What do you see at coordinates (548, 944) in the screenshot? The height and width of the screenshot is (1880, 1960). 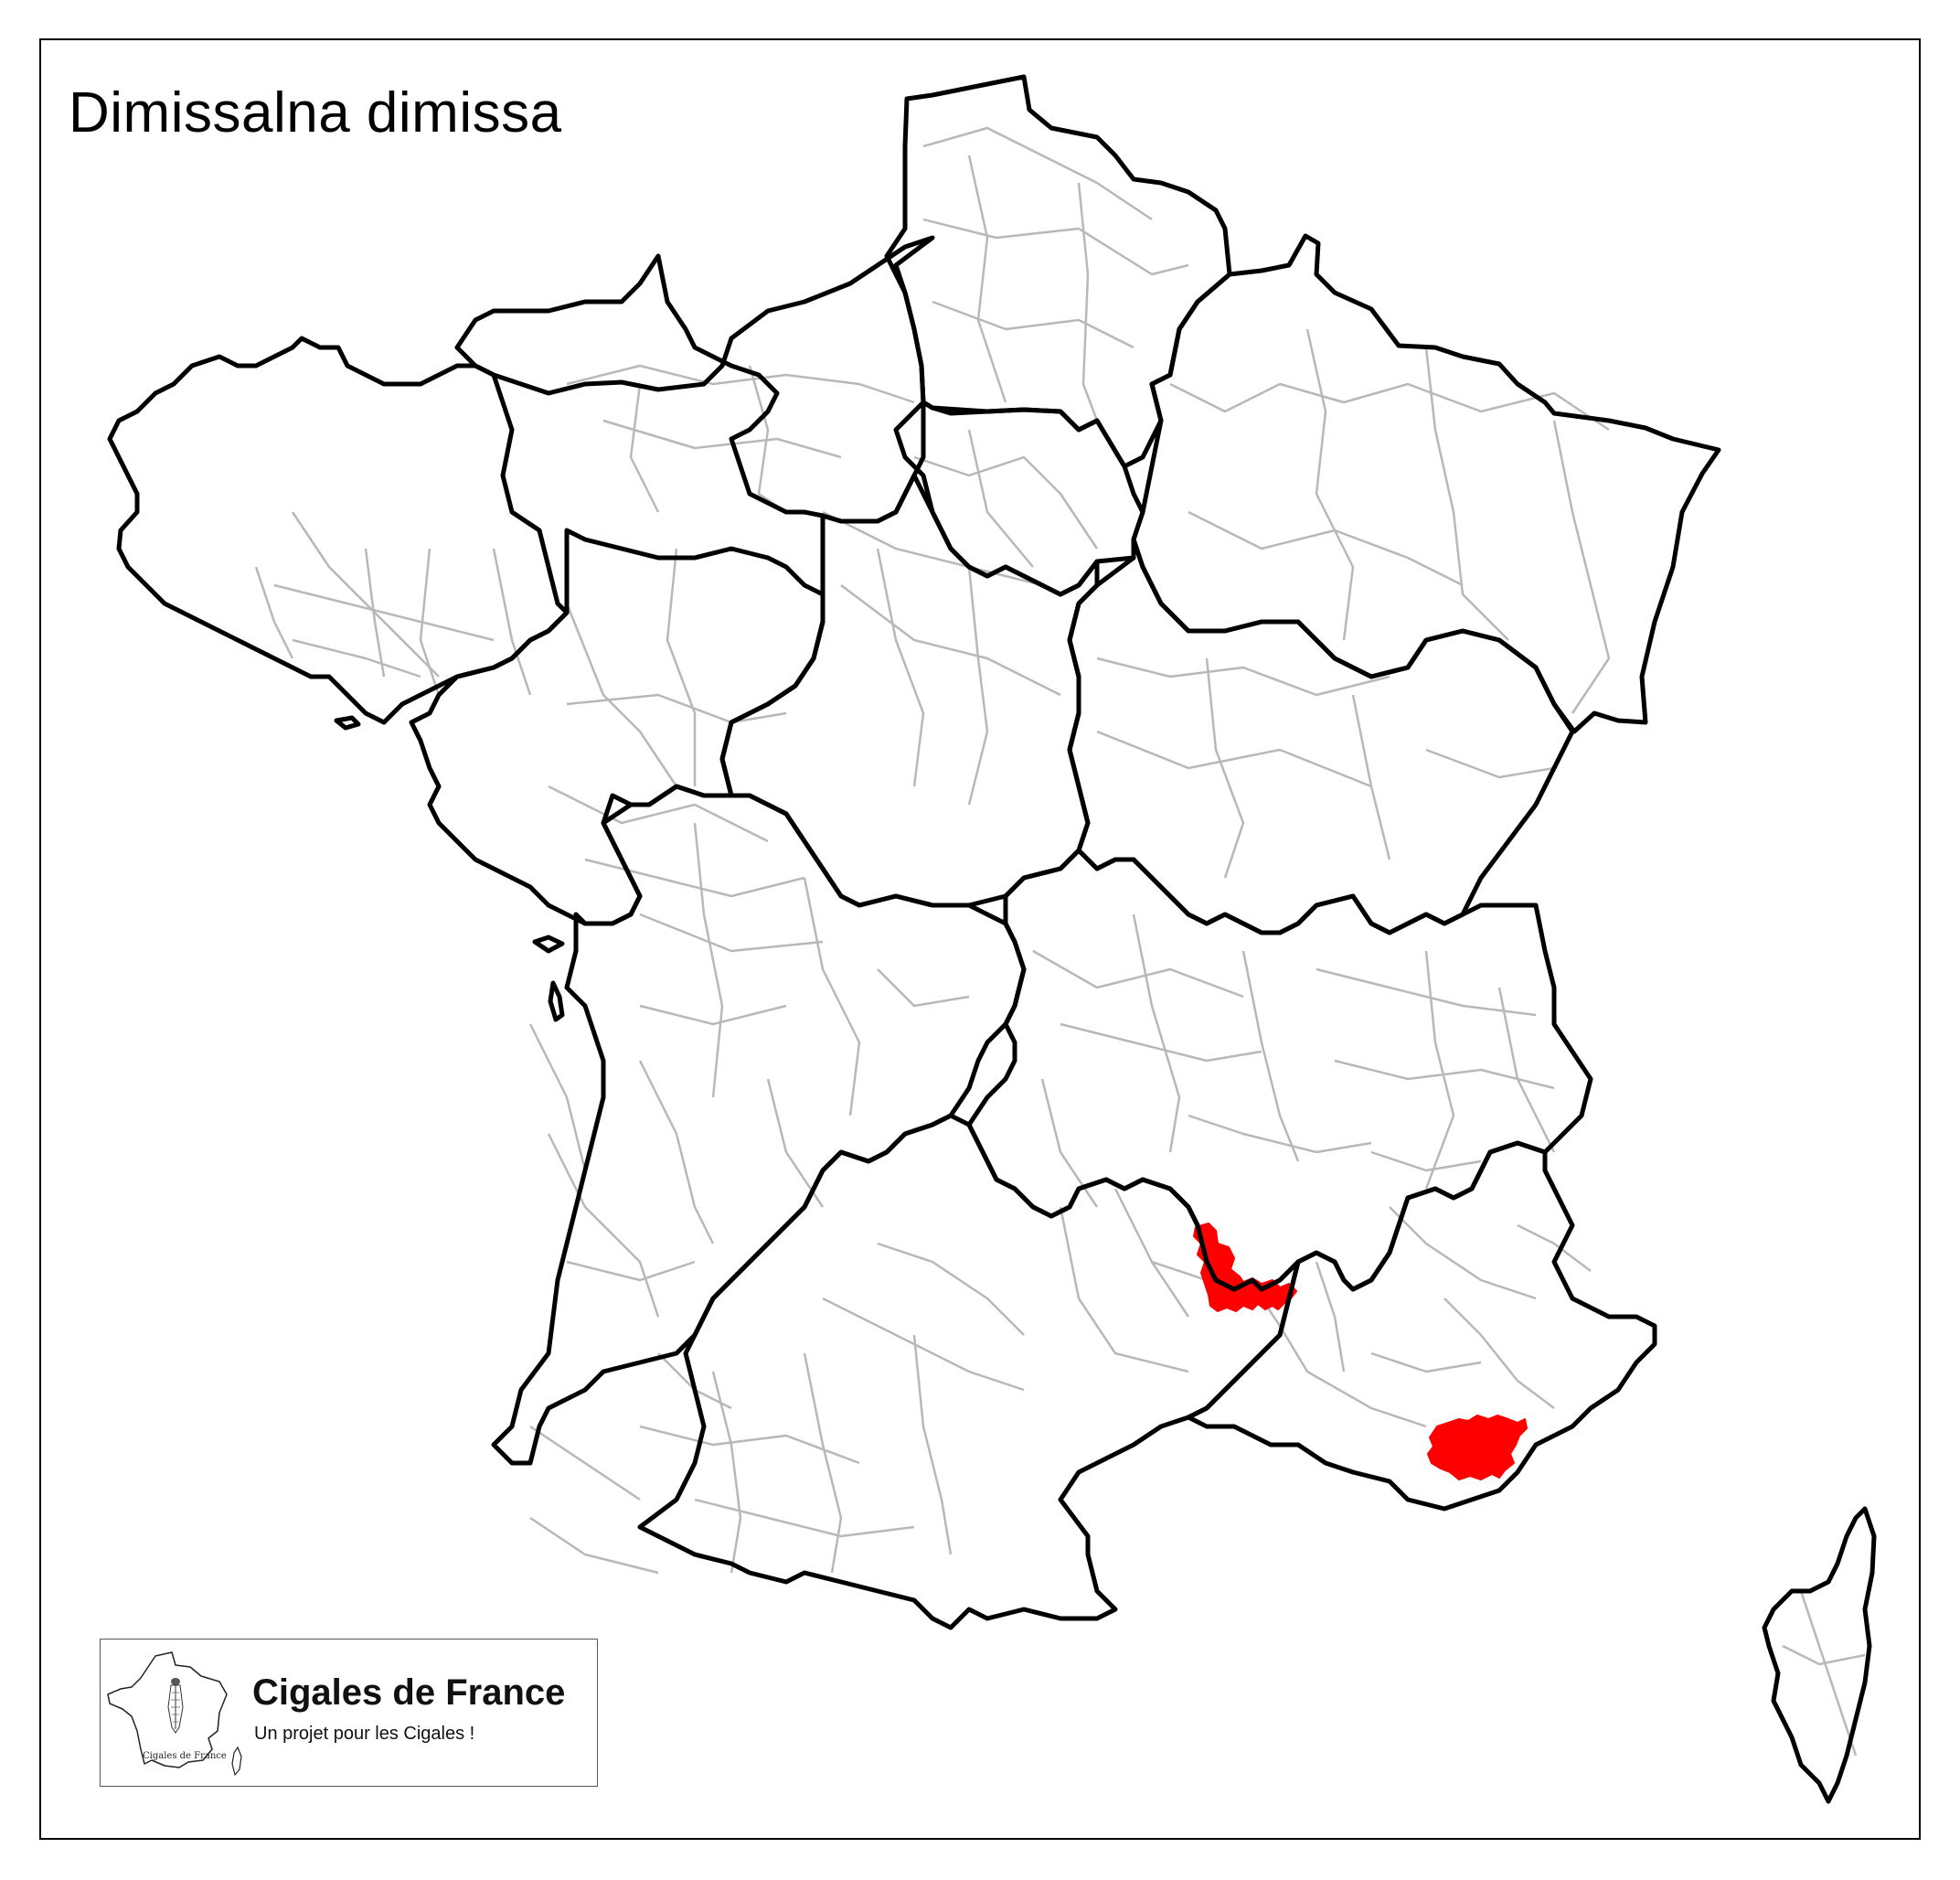 I see `border-island-re` at bounding box center [548, 944].